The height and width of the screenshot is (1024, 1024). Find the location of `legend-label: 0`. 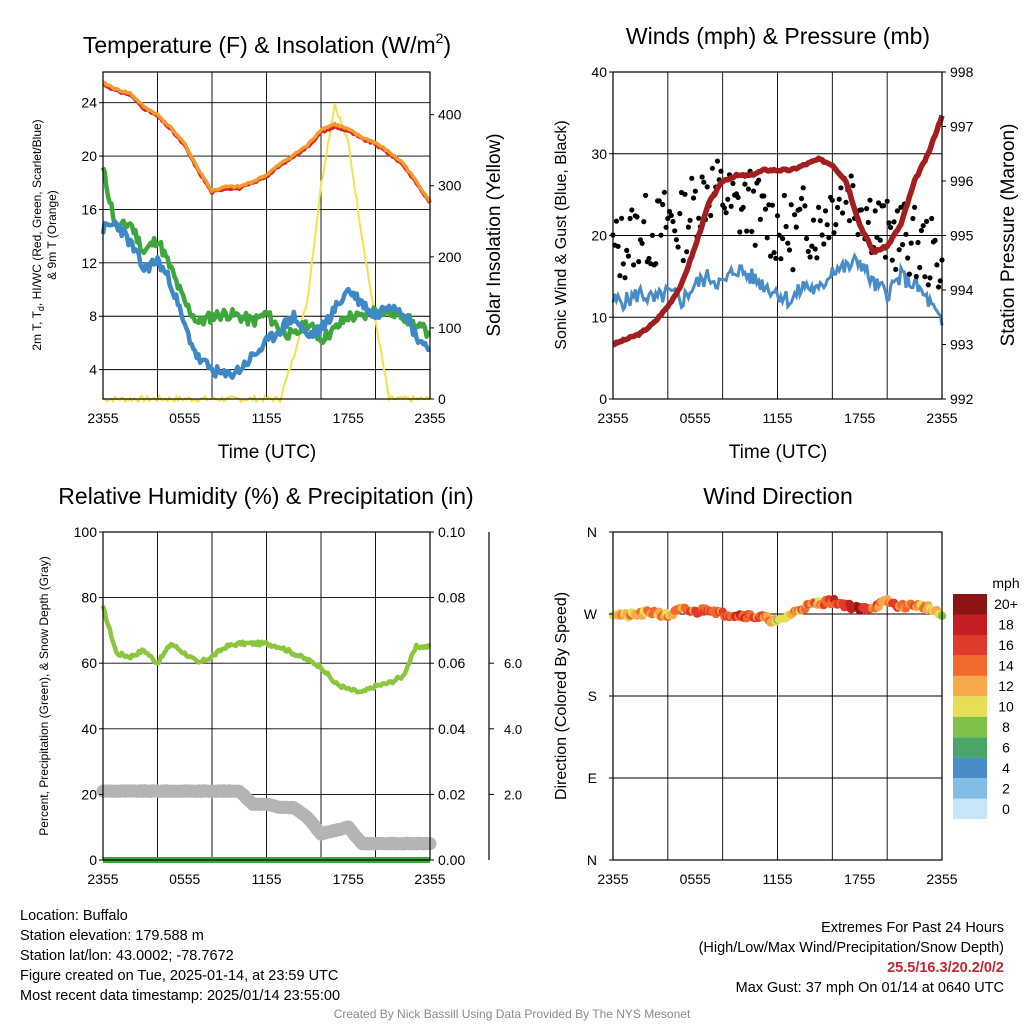

legend-label: 0 is located at coordinates (1006, 809).